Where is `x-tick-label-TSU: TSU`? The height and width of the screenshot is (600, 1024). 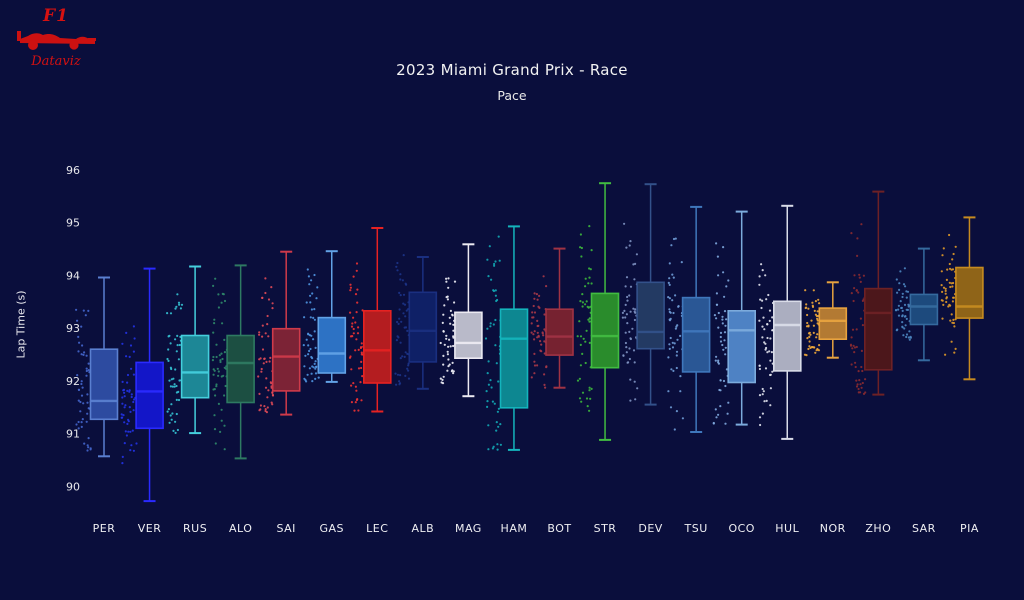
x-tick-label-TSU: TSU is located at coordinates (696, 528).